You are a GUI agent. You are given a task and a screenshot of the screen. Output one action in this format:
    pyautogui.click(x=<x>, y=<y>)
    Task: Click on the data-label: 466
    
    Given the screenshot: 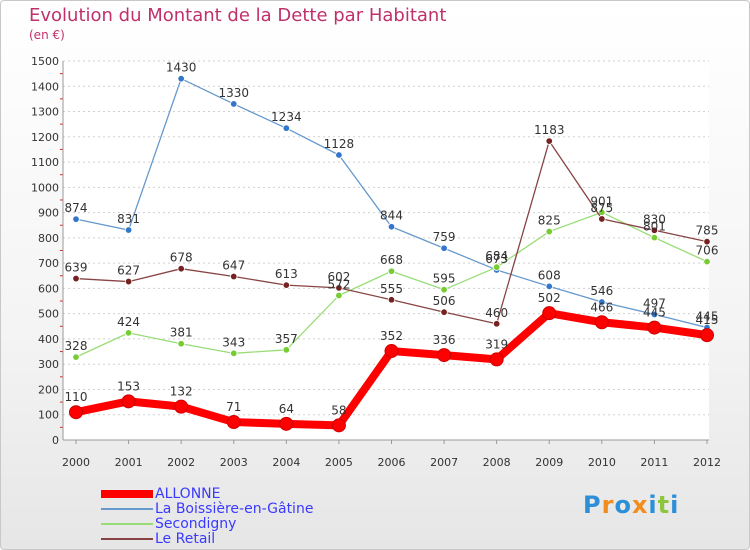 What is the action you would take?
    pyautogui.click(x=601, y=307)
    